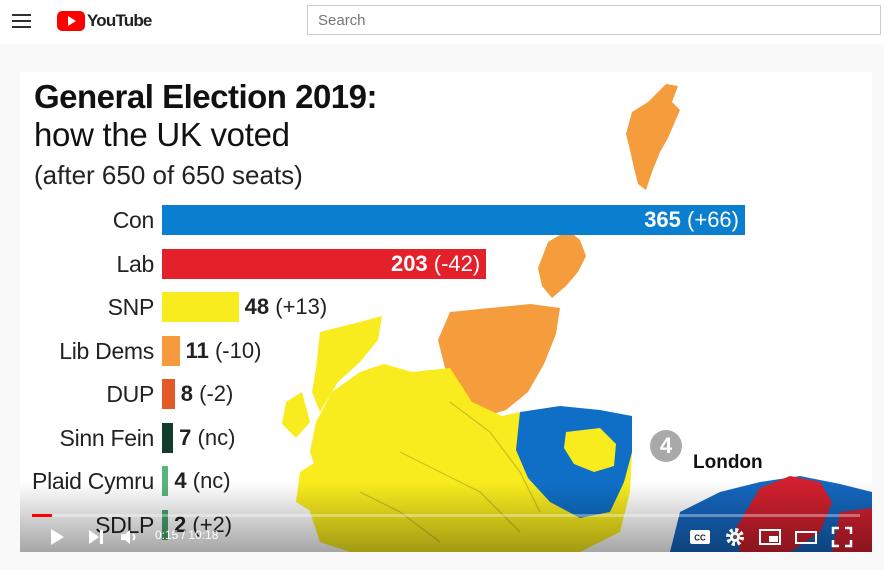 This screenshot has width=884, height=570. What do you see at coordinates (21, 21) in the screenshot?
I see `hamburger-menu-icon` at bounding box center [21, 21].